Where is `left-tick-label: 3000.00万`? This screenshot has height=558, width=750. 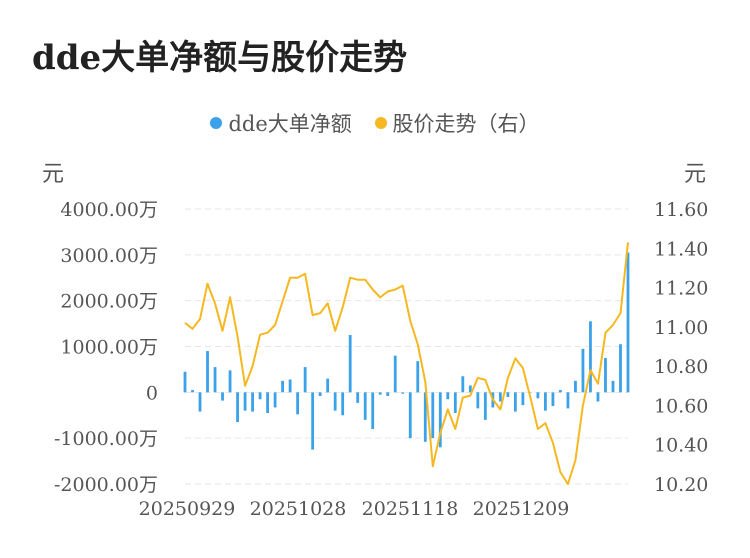
left-tick-label: 3000.00万 is located at coordinates (109, 256).